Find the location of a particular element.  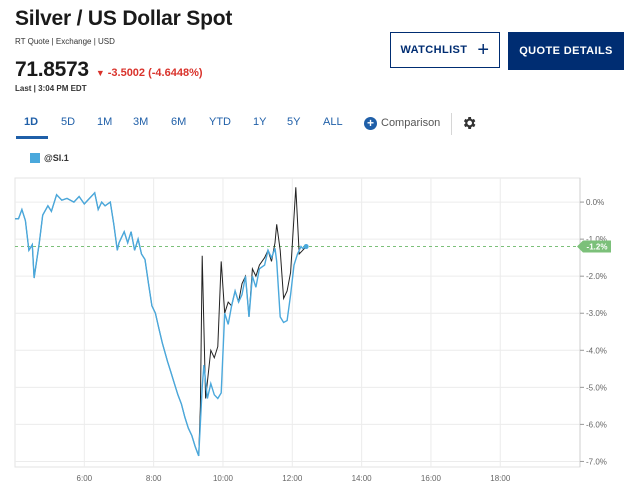

y-tick-label: -2.0% is located at coordinates (596, 276).